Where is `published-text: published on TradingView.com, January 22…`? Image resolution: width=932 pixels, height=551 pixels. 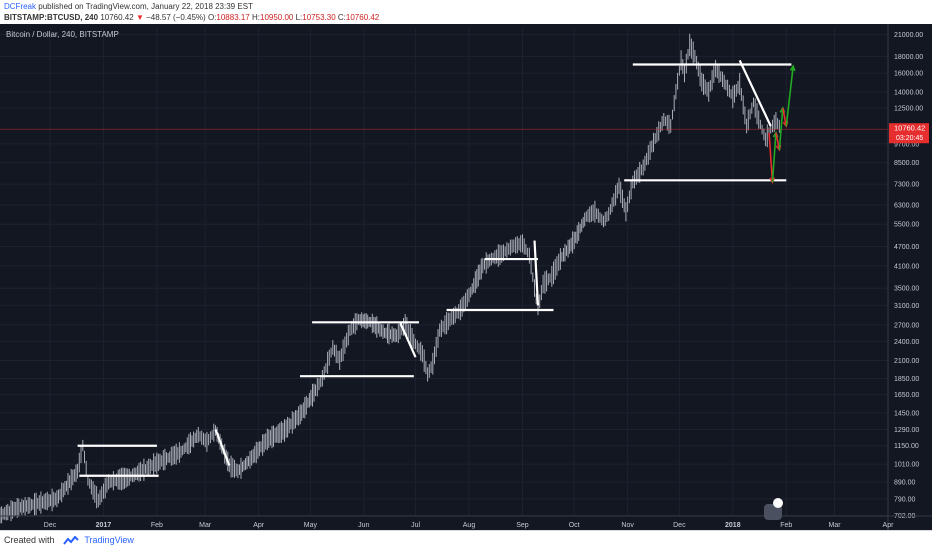
published-text: published on TradingView.com, January 22… is located at coordinates (145, 6).